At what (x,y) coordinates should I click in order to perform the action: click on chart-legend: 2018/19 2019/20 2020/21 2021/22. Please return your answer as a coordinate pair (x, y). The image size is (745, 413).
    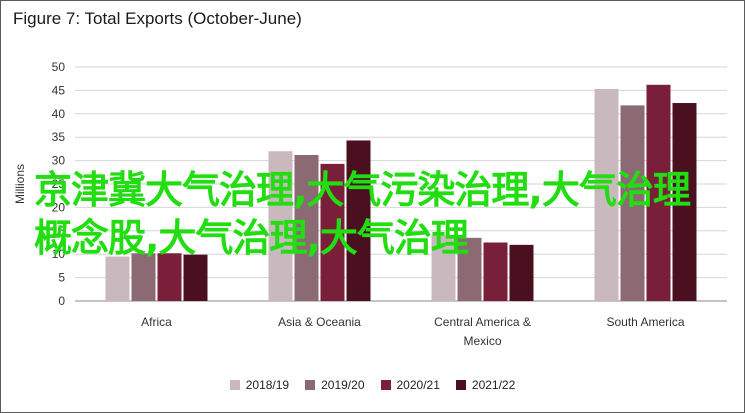
    Looking at the image, I should click on (372, 385).